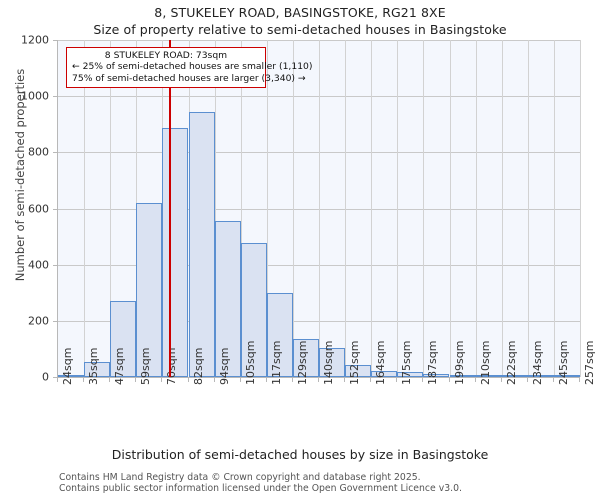  Describe the element at coordinates (67, 366) in the screenshot. I see `x-tick-label: 24sqm` at that location.